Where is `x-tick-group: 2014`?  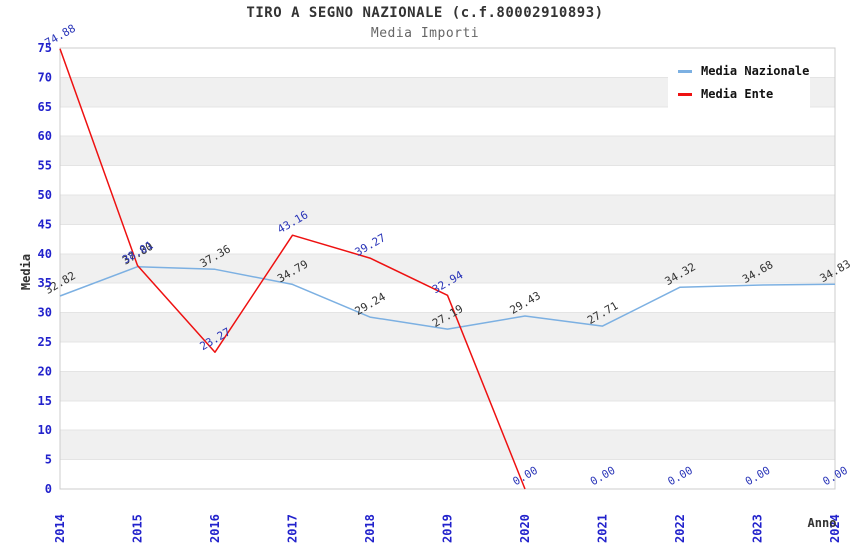 x-tick-group: 2014 is located at coordinates (60, 528).